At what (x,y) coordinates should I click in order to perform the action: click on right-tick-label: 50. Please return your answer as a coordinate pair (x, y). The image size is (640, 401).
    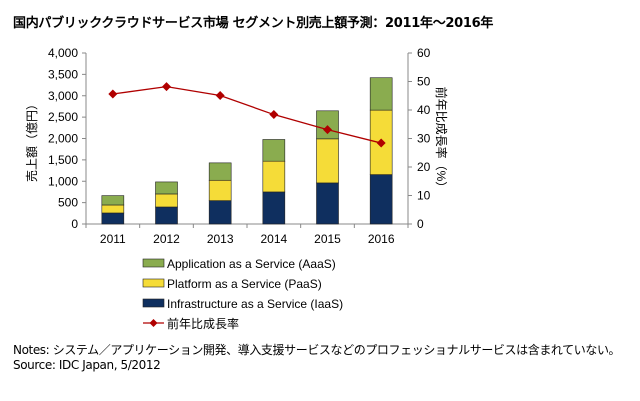
    Looking at the image, I should click on (424, 82).